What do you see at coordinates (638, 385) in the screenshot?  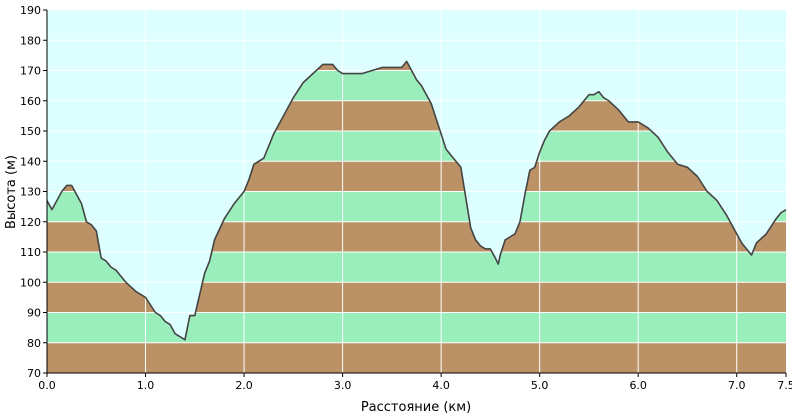 I see `x-tick-label: 6.0` at bounding box center [638, 385].